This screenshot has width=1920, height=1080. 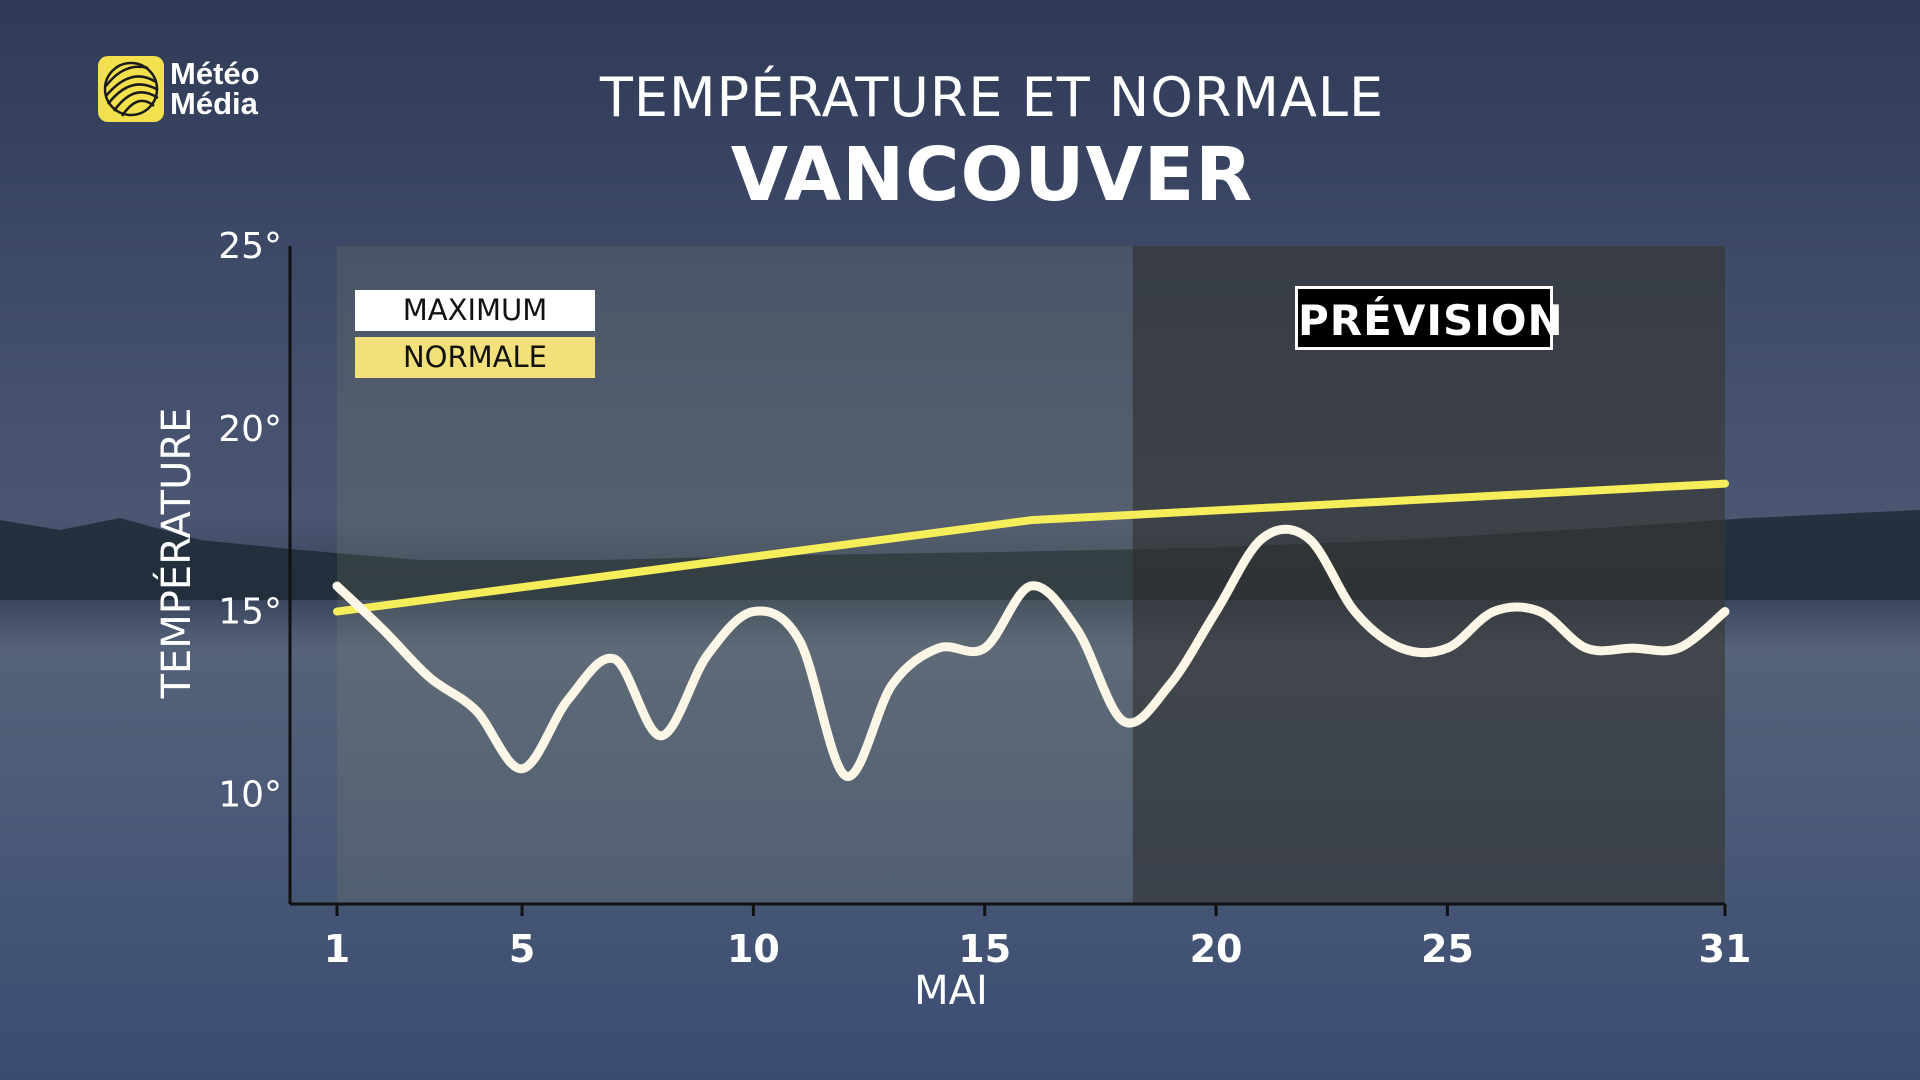 What do you see at coordinates (522, 949) in the screenshot?
I see `x-tick-label: 5` at bounding box center [522, 949].